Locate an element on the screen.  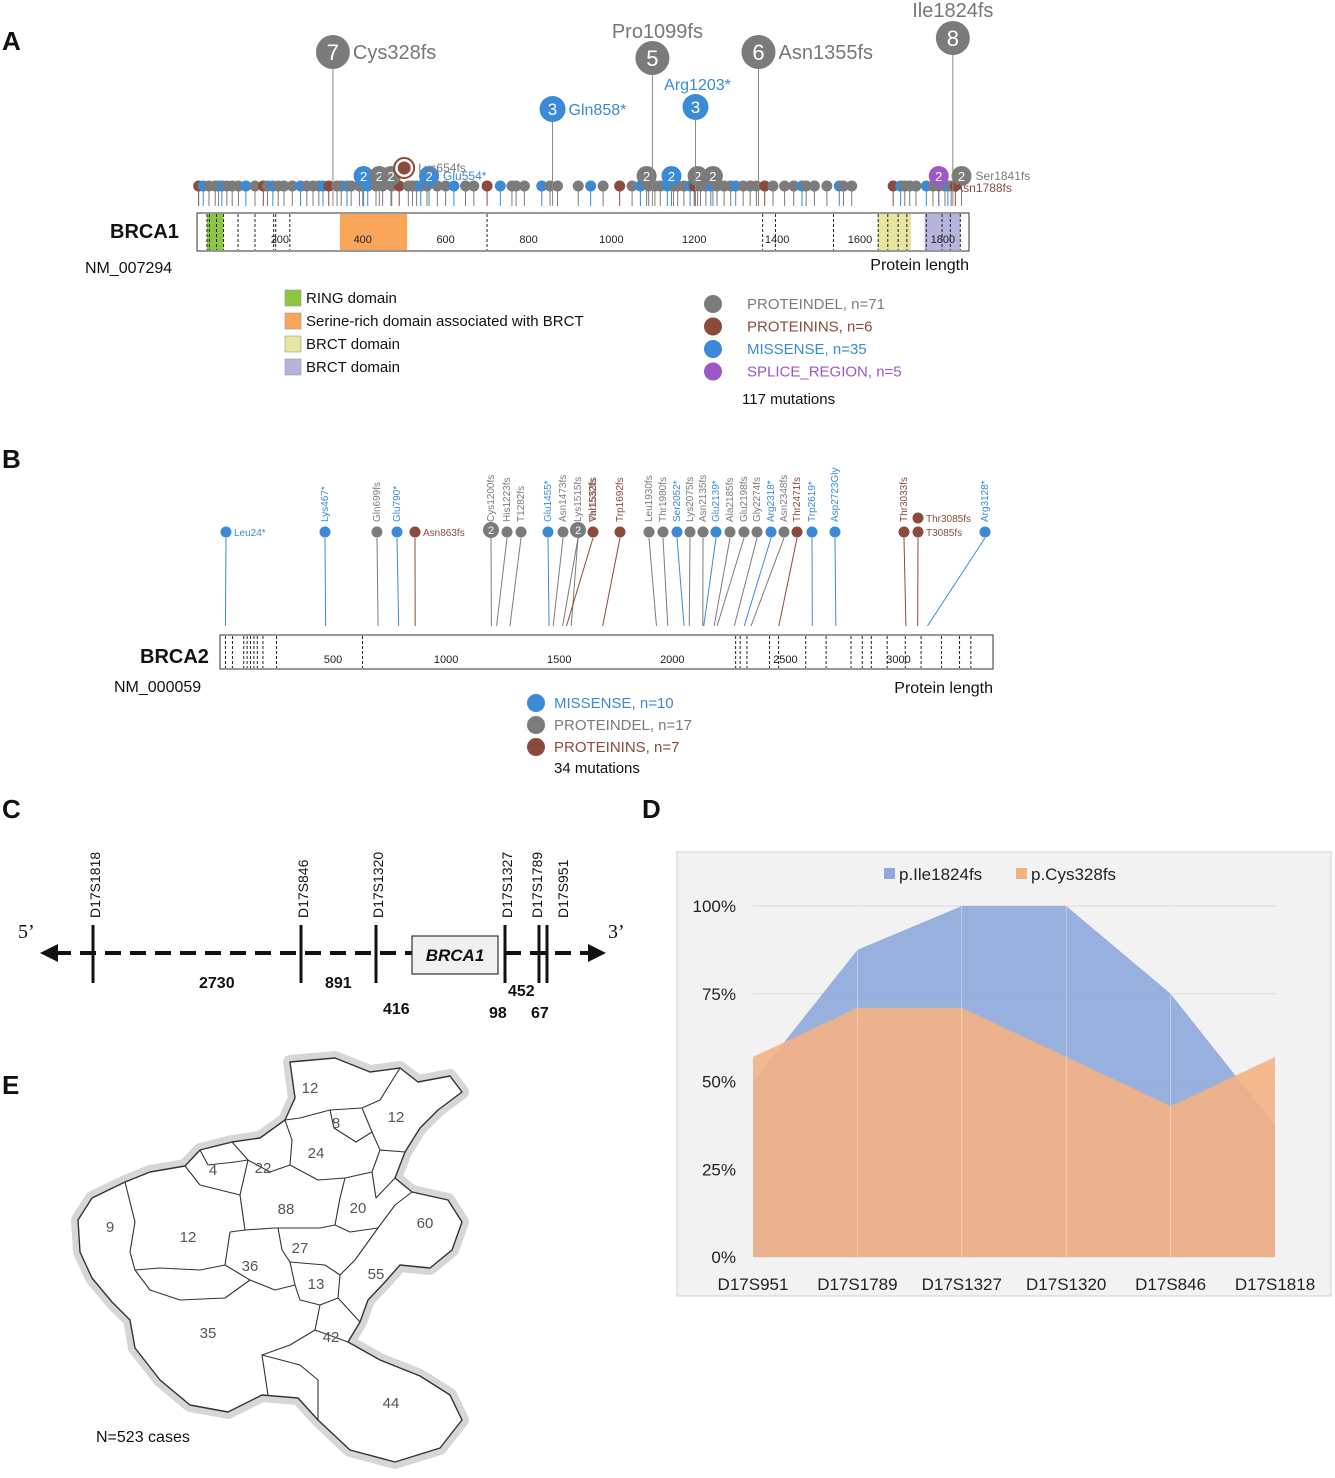
x-tick-label: D17S1789 is located at coordinates (857, 1284).